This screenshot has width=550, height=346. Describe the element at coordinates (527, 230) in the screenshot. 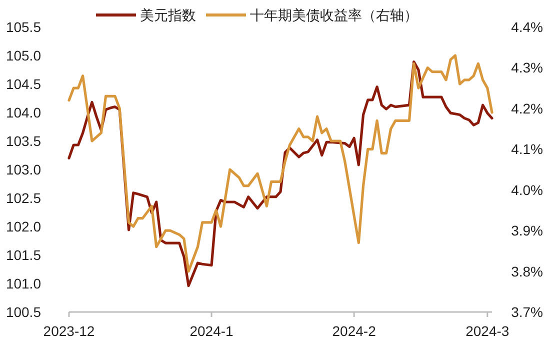

I see `y2-tick-label: 3.9%` at that location.